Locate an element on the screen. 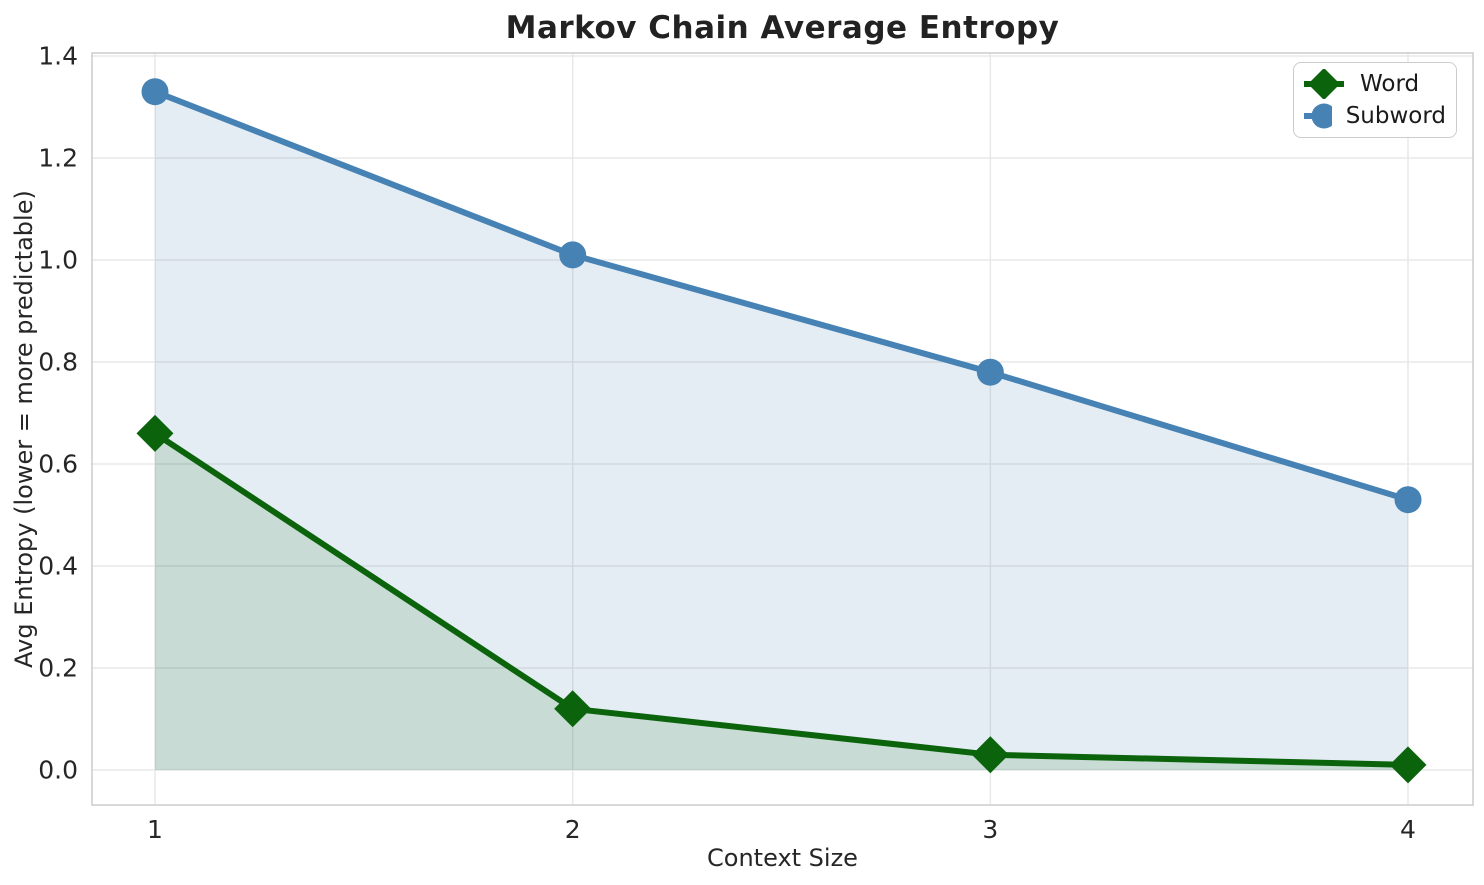 The image size is (1484, 885). y-tick-label: 0.2 is located at coordinates (58, 668).